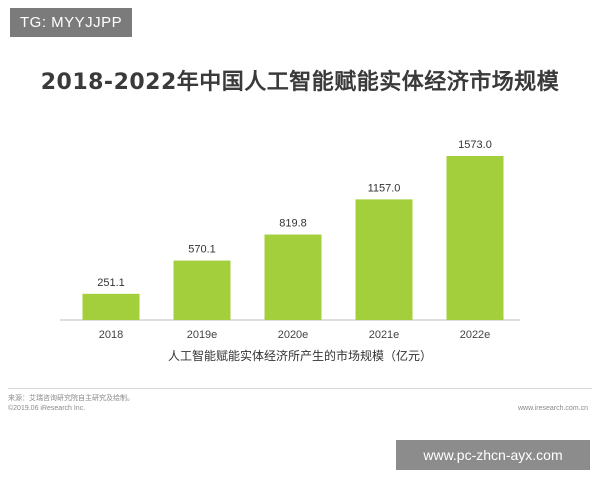 This screenshot has height=480, width=600. Describe the element at coordinates (300, 388) in the screenshot. I see `footer-divider` at that location.